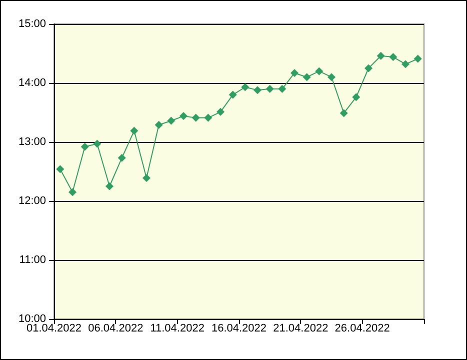  I want to click on x-tick-label: 16.04.2022, so click(239, 328).